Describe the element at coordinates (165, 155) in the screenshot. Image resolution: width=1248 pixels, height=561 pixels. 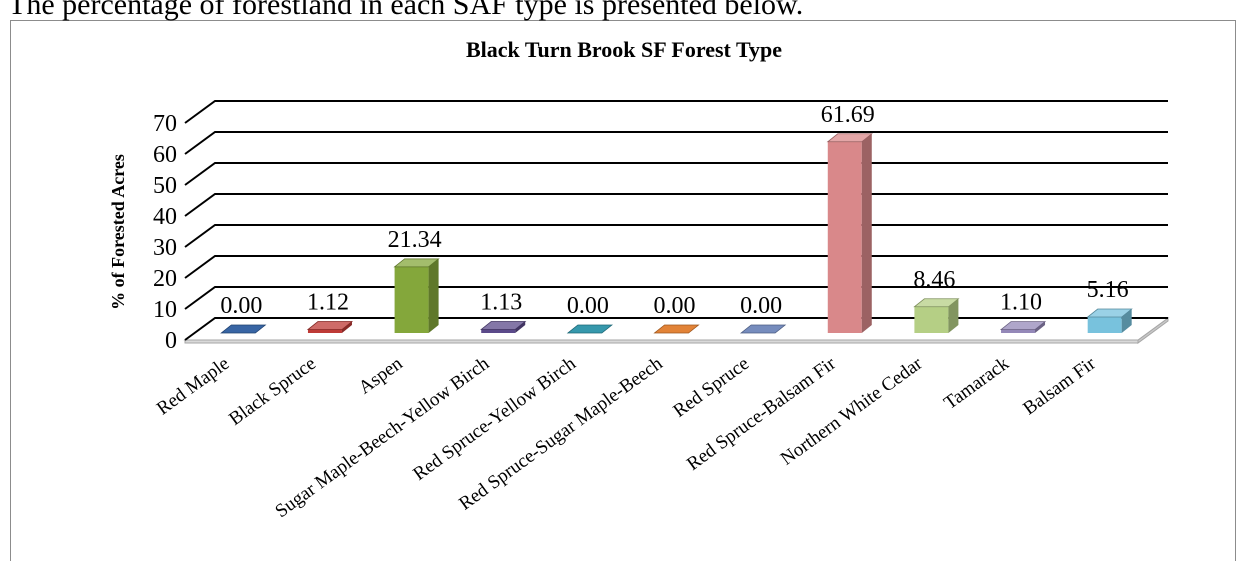
I see `y-tick-label: 60` at that location.